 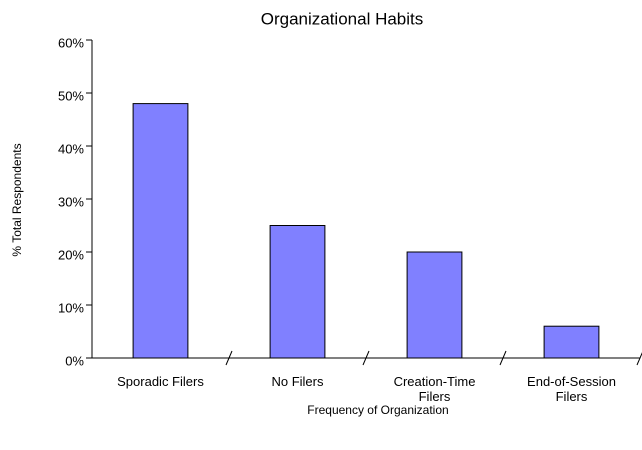 I want to click on chart-title: Organizational Habits, so click(x=342, y=18).